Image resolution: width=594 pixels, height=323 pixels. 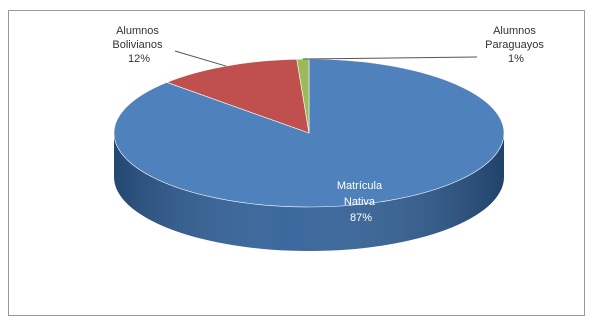 I want to click on slice-label-matricula-nativa: Matrícula Nativa 87%, so click(x=361, y=202).